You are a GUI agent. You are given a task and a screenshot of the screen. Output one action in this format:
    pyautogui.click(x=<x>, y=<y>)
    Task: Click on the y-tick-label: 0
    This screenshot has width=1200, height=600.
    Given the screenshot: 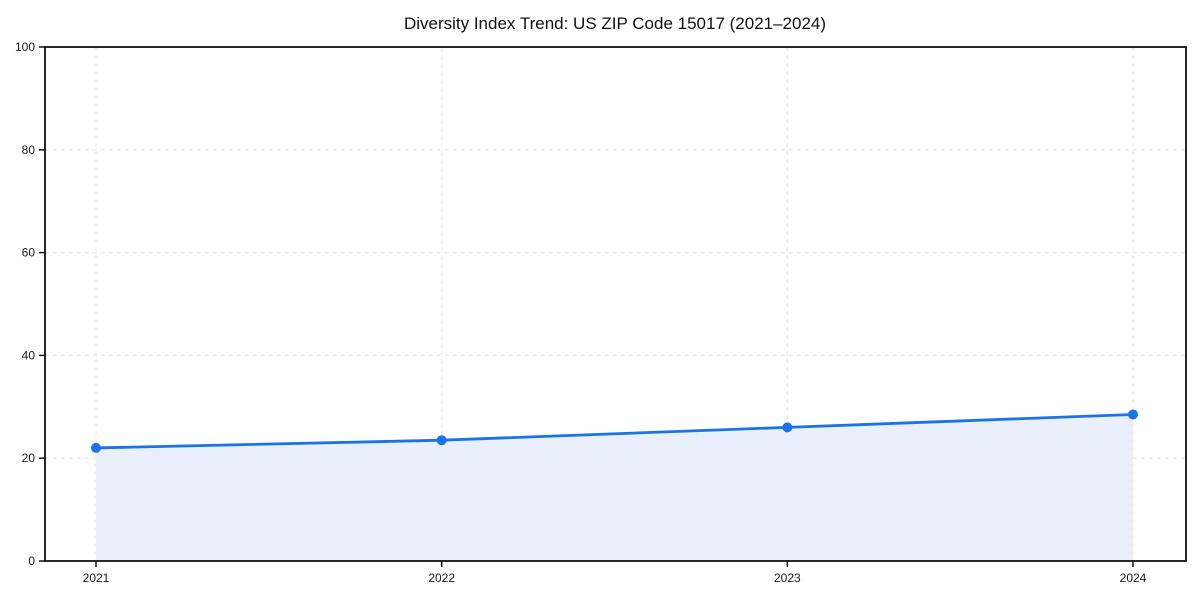 What is the action you would take?
    pyautogui.click(x=31, y=561)
    